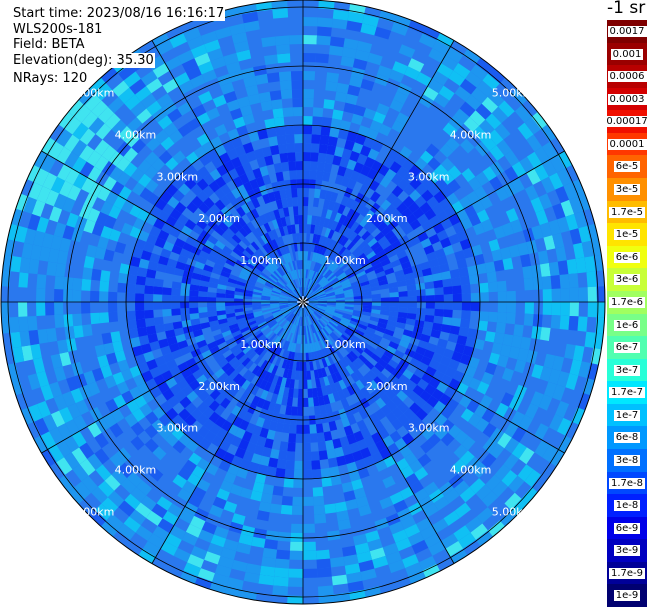 The height and width of the screenshot is (607, 647). I want to click on azimuth-spoke, so click(227, 432).